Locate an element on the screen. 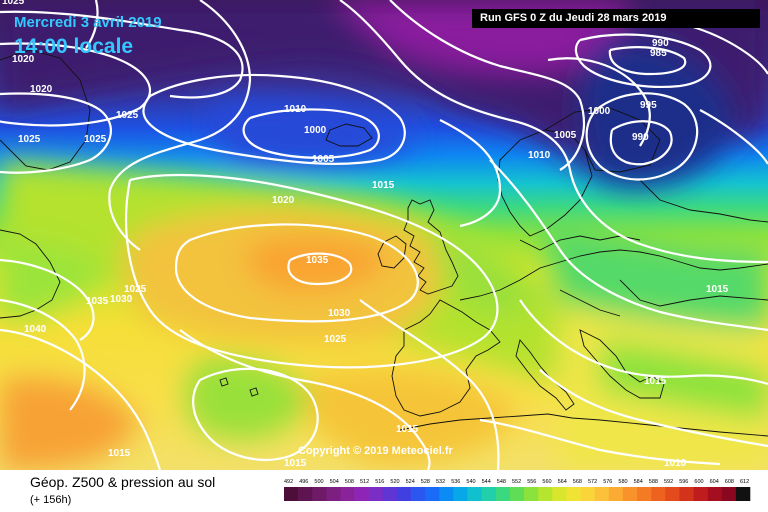 The width and height of the screenshot is (768, 512). isobar-label: 1035 is located at coordinates (97, 301).